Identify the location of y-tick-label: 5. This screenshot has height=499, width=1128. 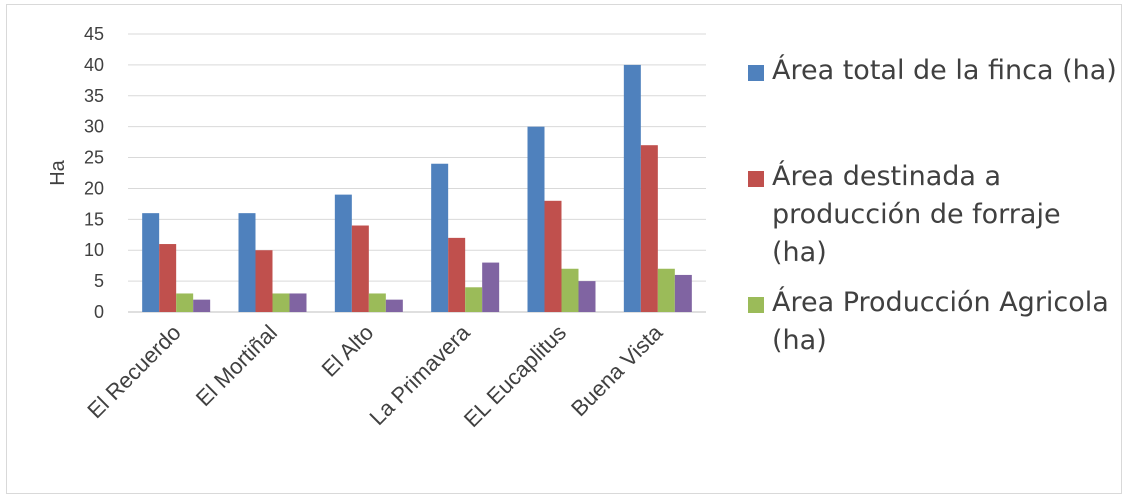
(99, 281).